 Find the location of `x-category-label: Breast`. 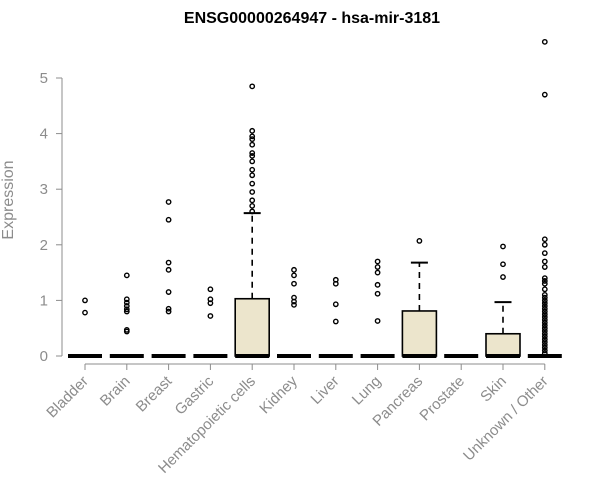

x-category-label: Breast is located at coordinates (154, 393).